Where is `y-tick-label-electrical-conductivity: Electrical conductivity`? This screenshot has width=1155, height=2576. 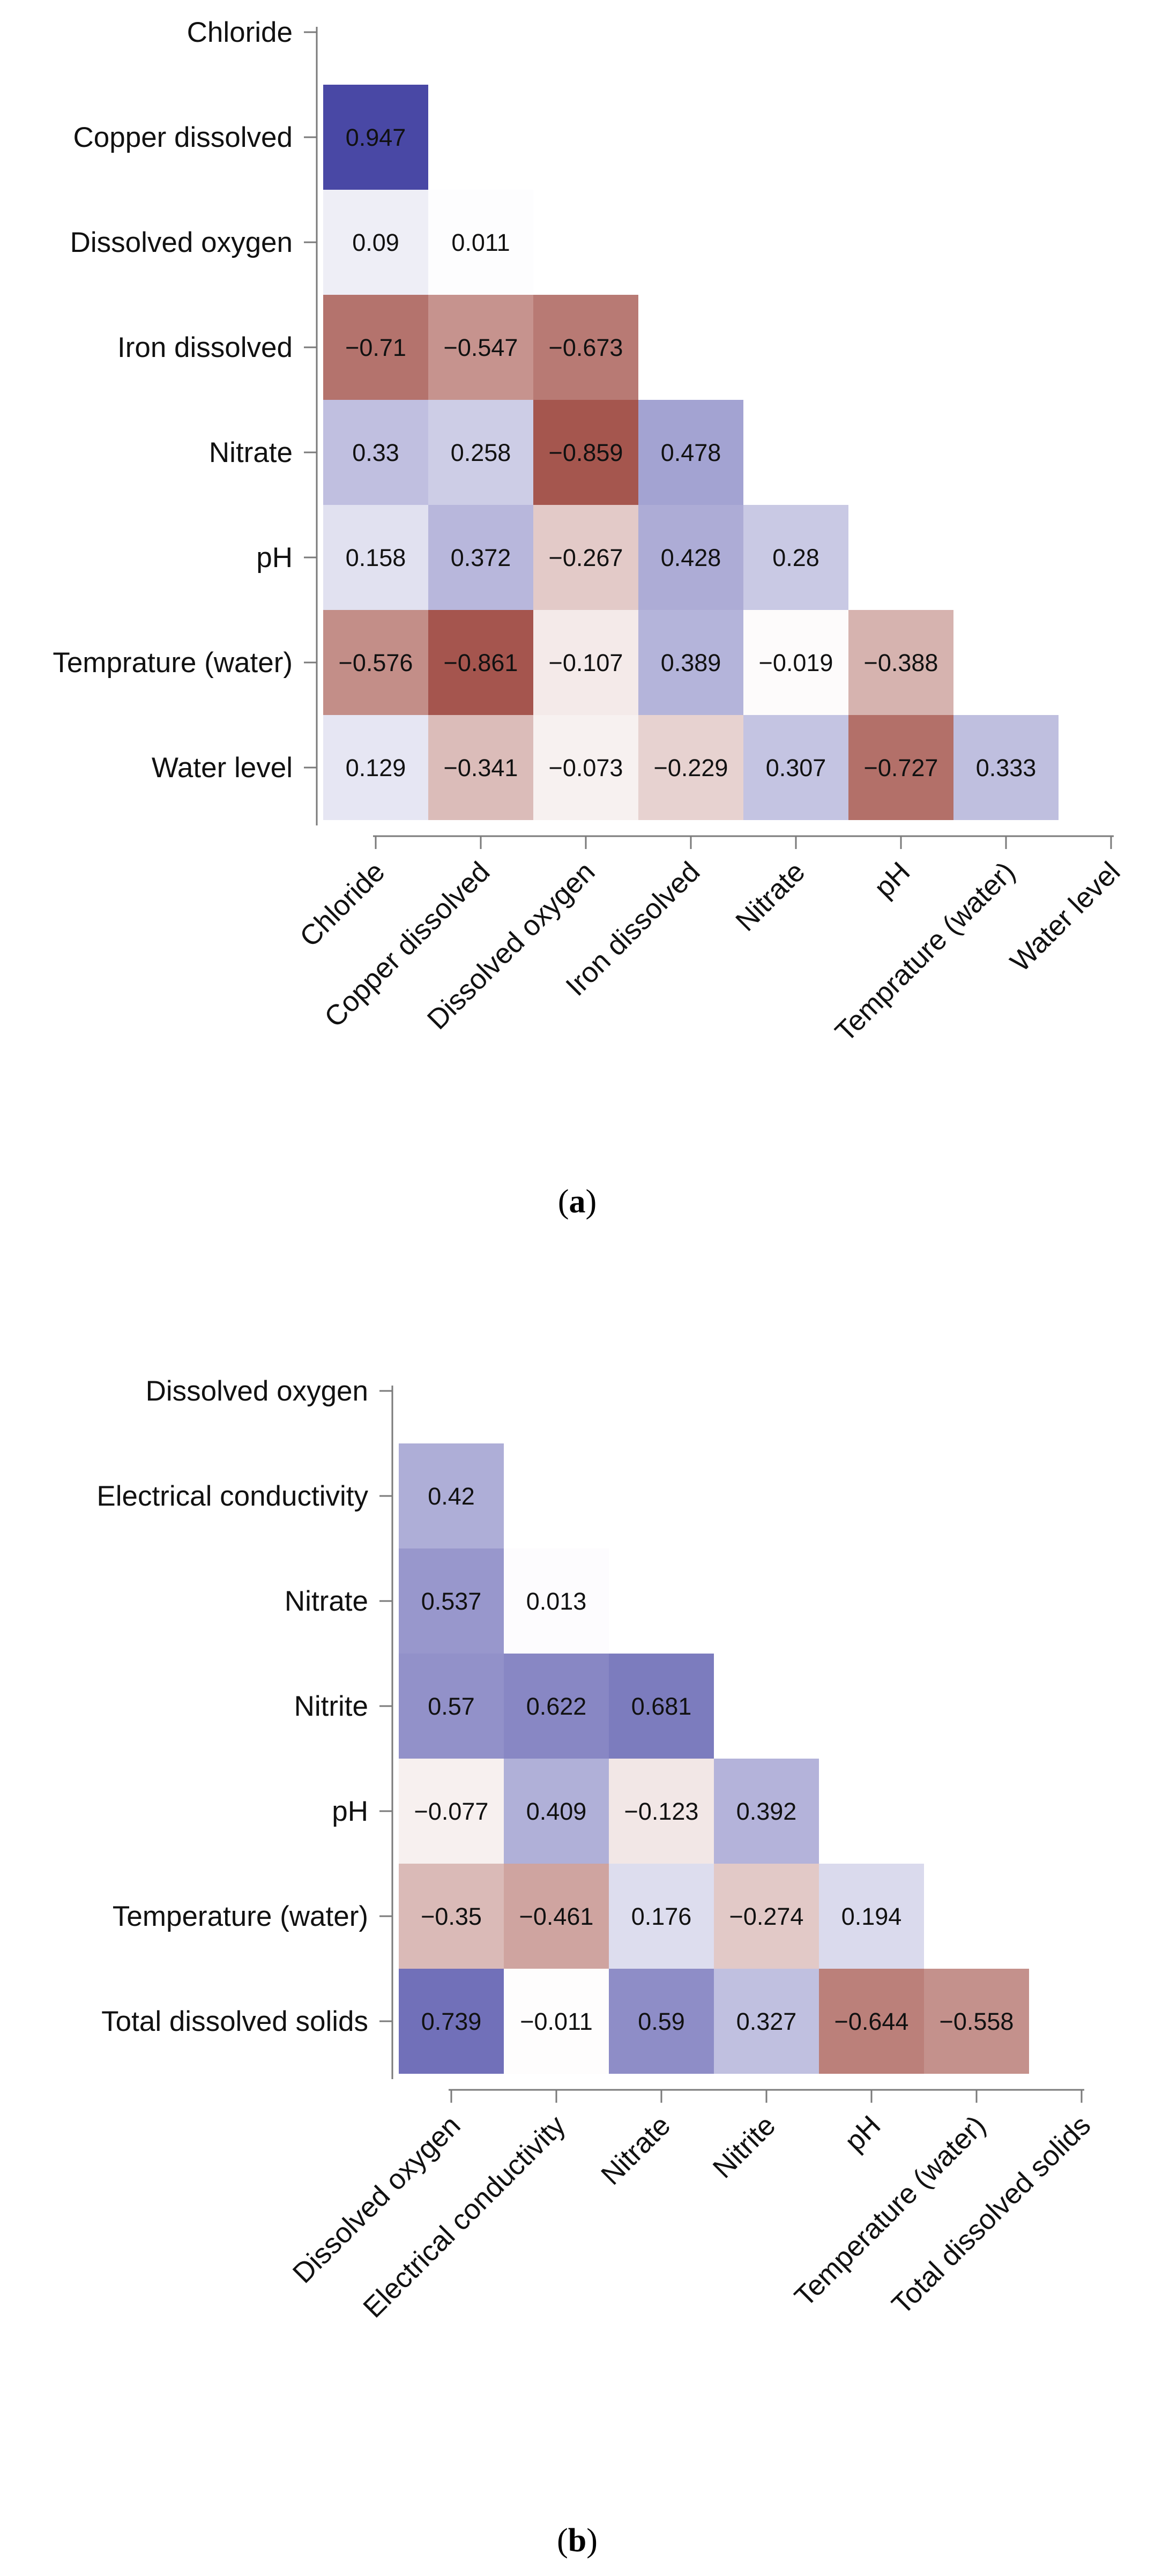 y-tick-label-electrical-conductivity: Electrical conductivity is located at coordinates (232, 1496).